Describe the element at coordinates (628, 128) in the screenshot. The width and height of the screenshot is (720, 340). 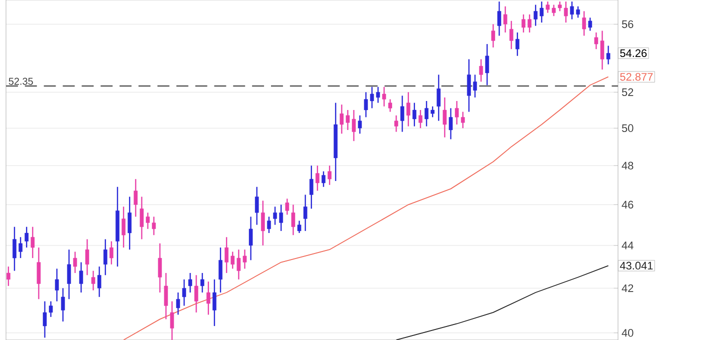
I see `y-tick-label: 50` at that location.